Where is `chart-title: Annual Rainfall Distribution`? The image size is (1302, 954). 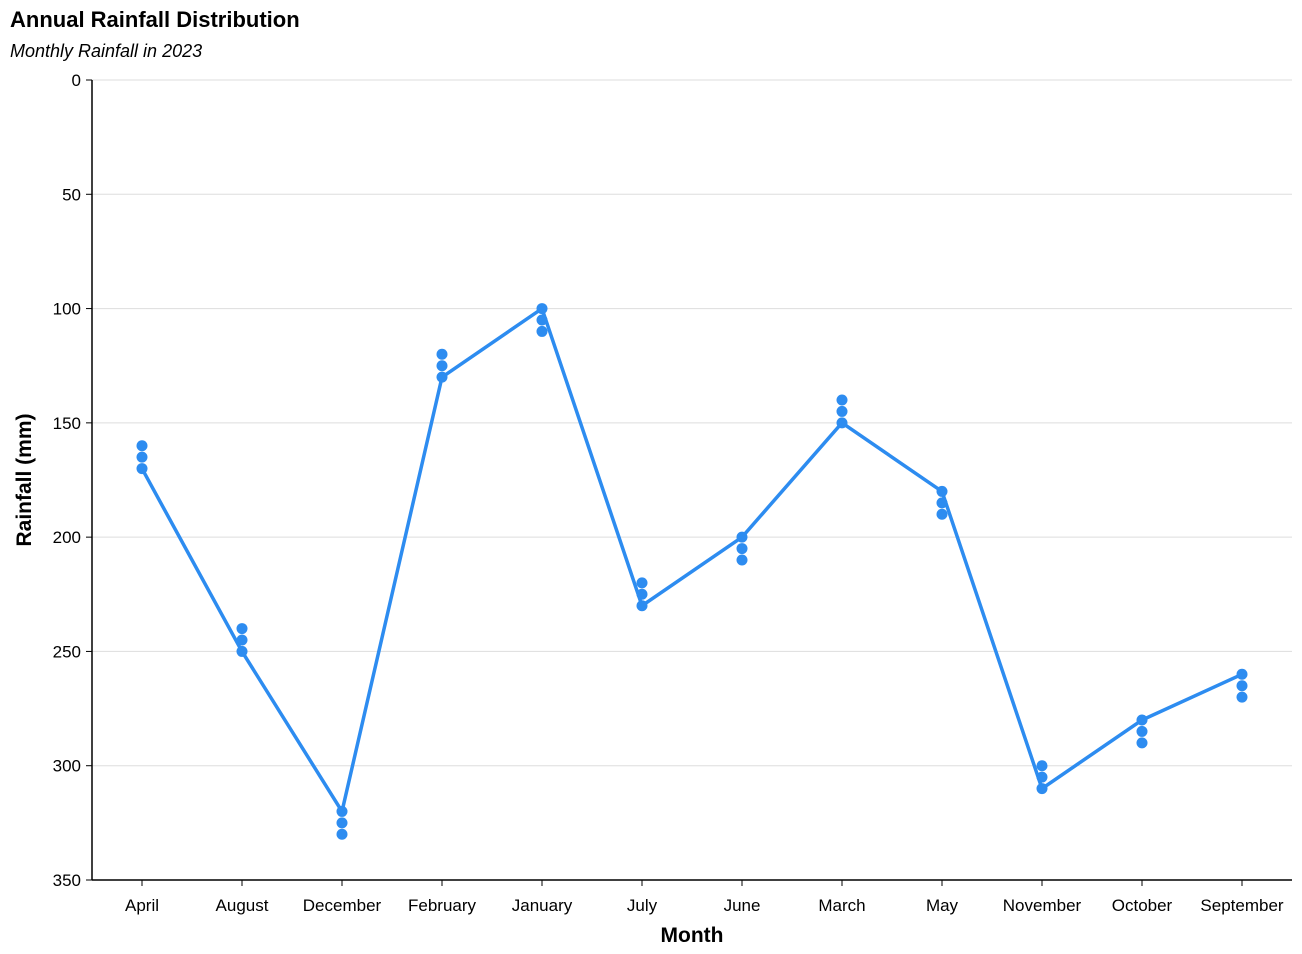
chart-title: Annual Rainfall Distribution is located at coordinates (155, 19).